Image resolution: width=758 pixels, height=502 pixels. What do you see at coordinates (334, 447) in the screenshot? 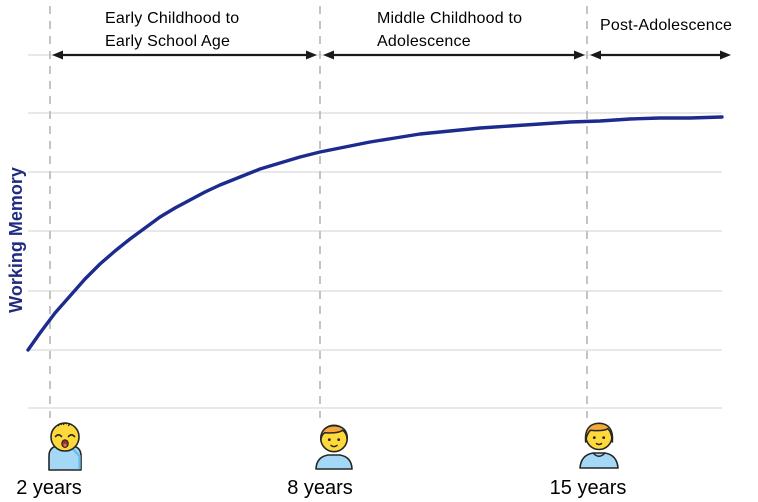
I see `child-icon` at bounding box center [334, 447].